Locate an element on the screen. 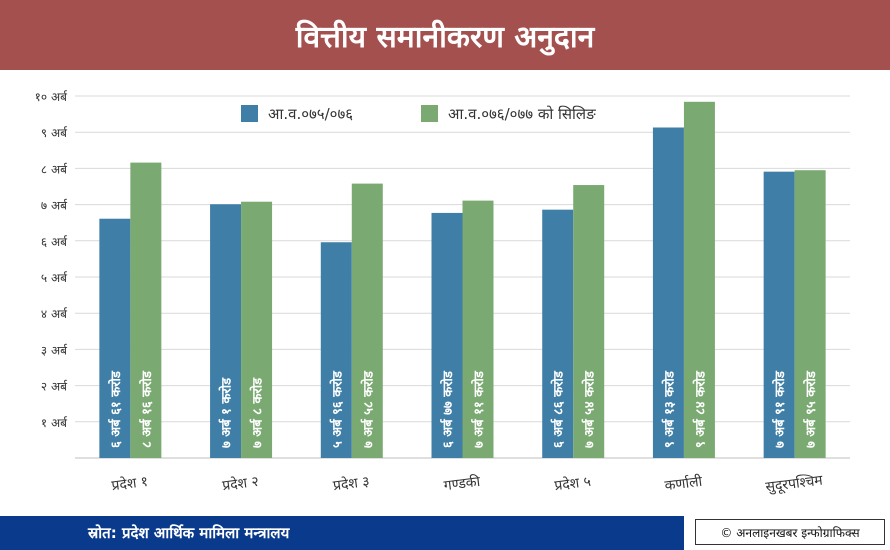 The width and height of the screenshot is (890, 550). bar-value-label: ७ अर्ब ५८ करोड is located at coordinates (368, 409).